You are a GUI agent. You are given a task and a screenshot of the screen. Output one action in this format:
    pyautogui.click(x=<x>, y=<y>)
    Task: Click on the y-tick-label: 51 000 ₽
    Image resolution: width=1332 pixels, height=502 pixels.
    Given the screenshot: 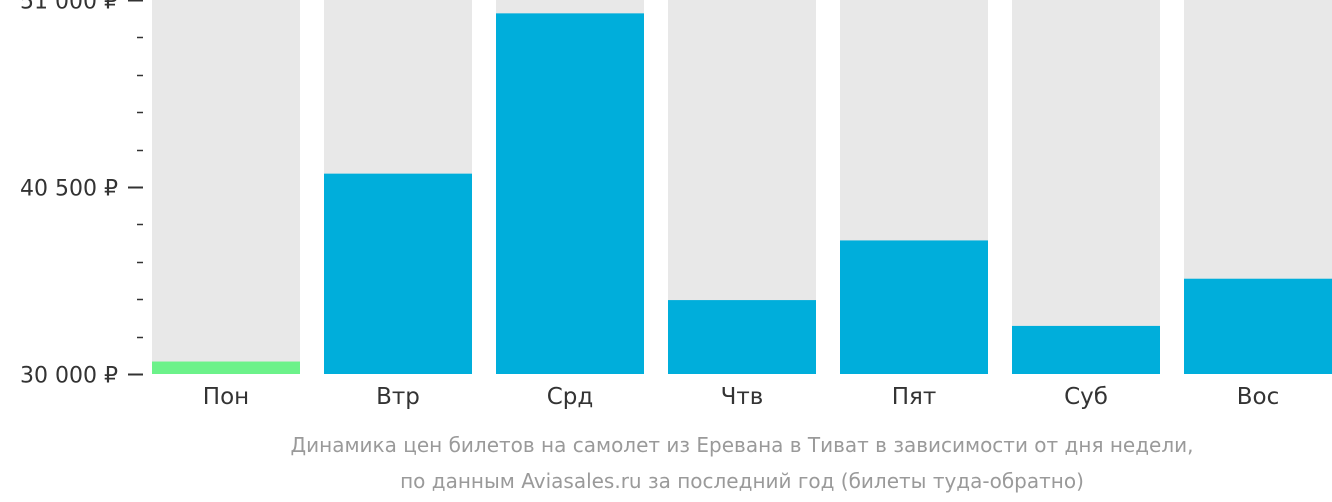 What is the action you would take?
    pyautogui.click(x=69, y=7)
    